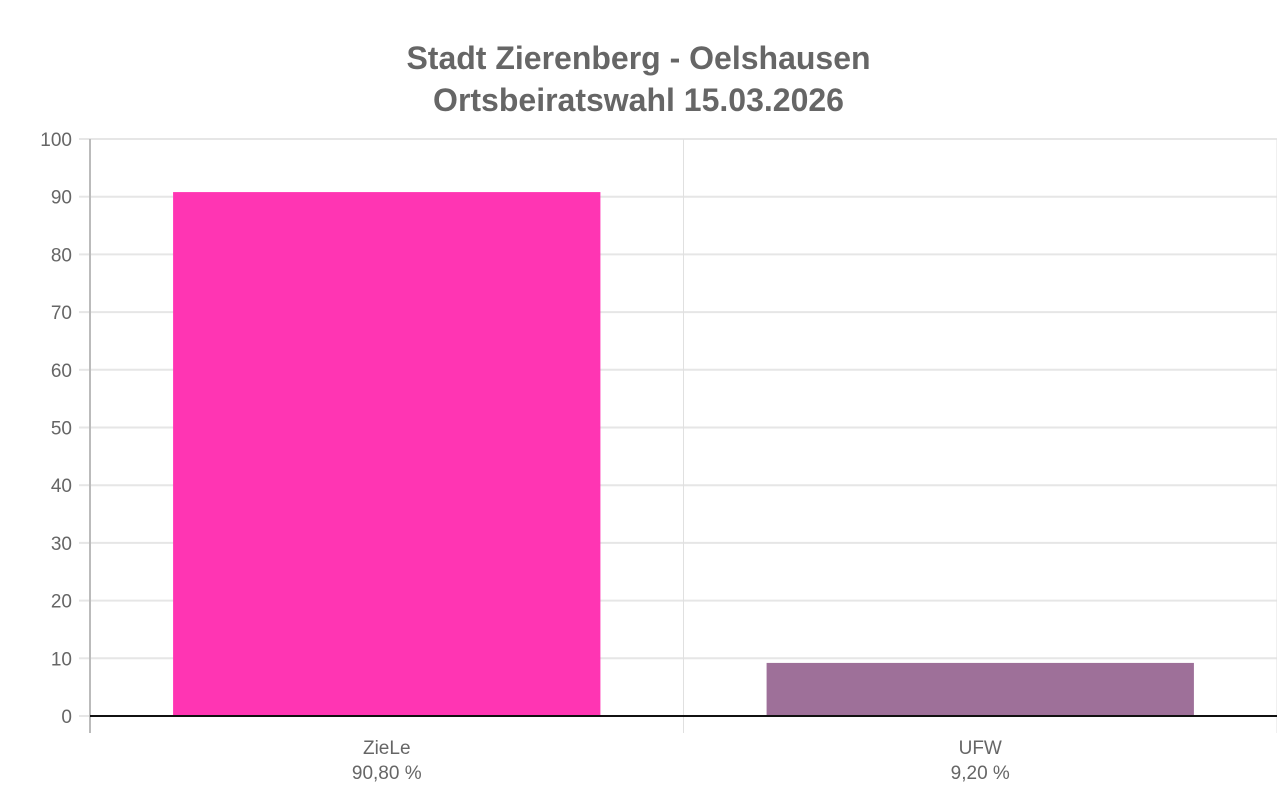 The height and width of the screenshot is (794, 1277). What do you see at coordinates (61, 371) in the screenshot?
I see `y-tick-label: 60` at bounding box center [61, 371].